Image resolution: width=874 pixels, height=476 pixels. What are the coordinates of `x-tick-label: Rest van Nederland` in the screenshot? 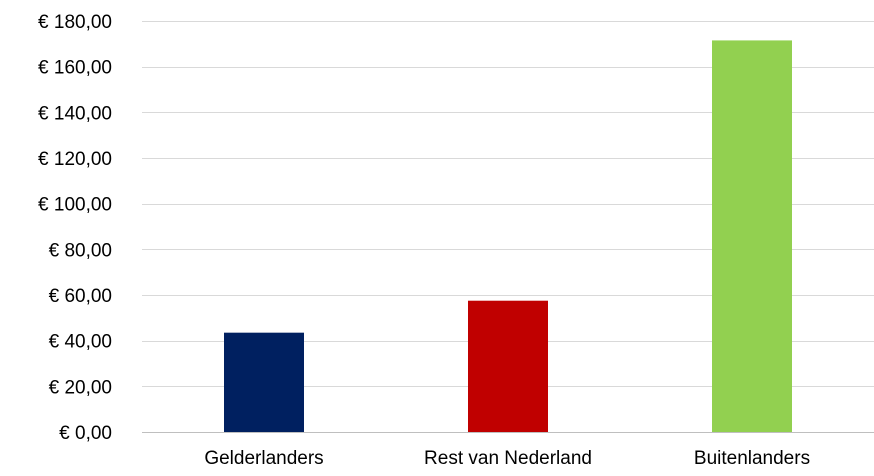 It's located at (508, 458).